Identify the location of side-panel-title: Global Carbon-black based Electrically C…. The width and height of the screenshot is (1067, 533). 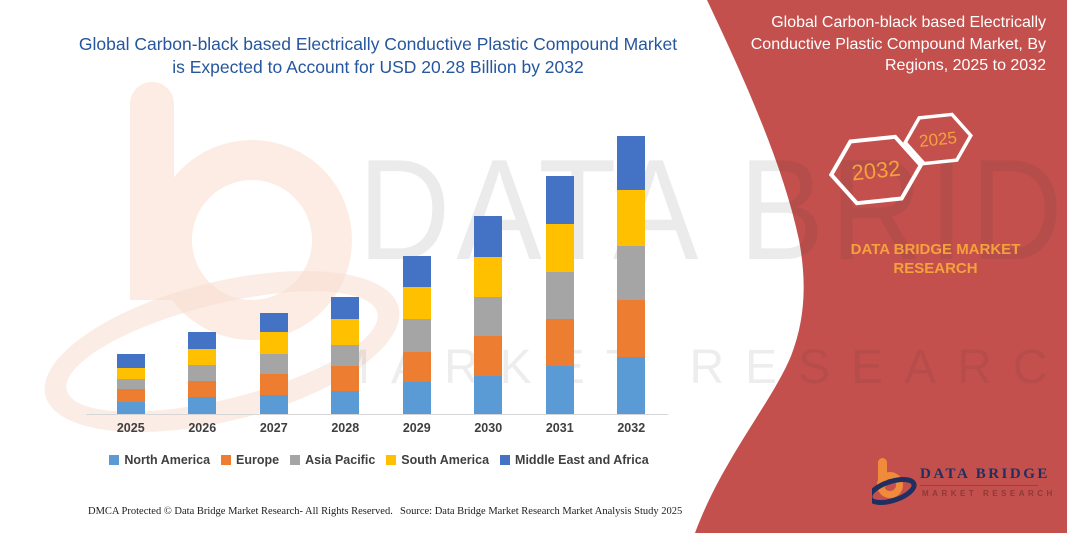
(898, 44).